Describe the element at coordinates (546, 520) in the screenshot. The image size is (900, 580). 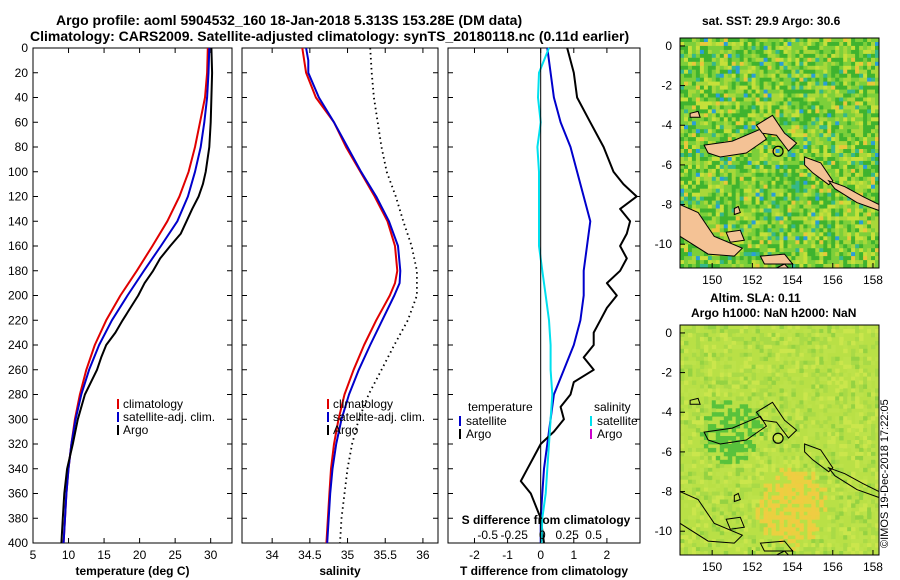
I see `top-axis-label: S difference from climatology` at that location.